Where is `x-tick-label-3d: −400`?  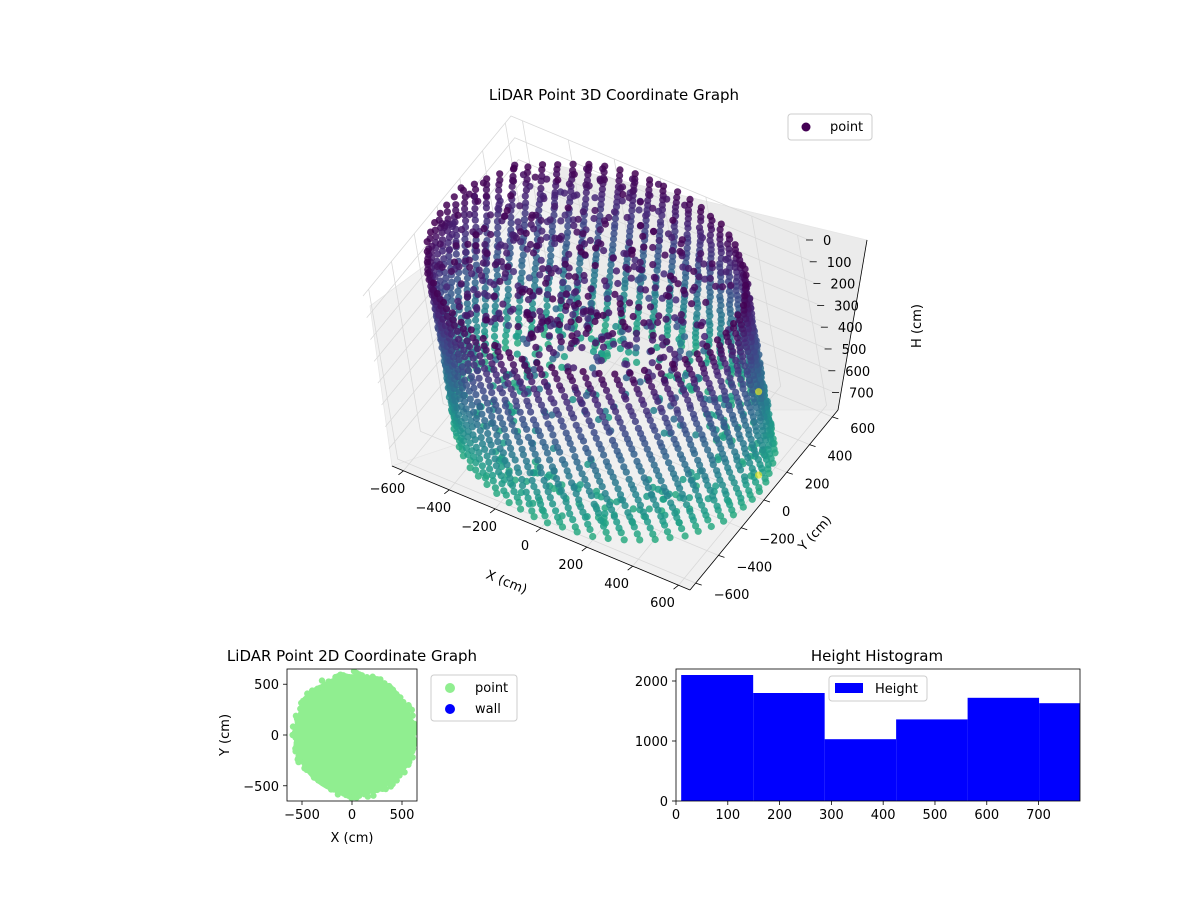 x-tick-label-3d: −400 is located at coordinates (433, 508).